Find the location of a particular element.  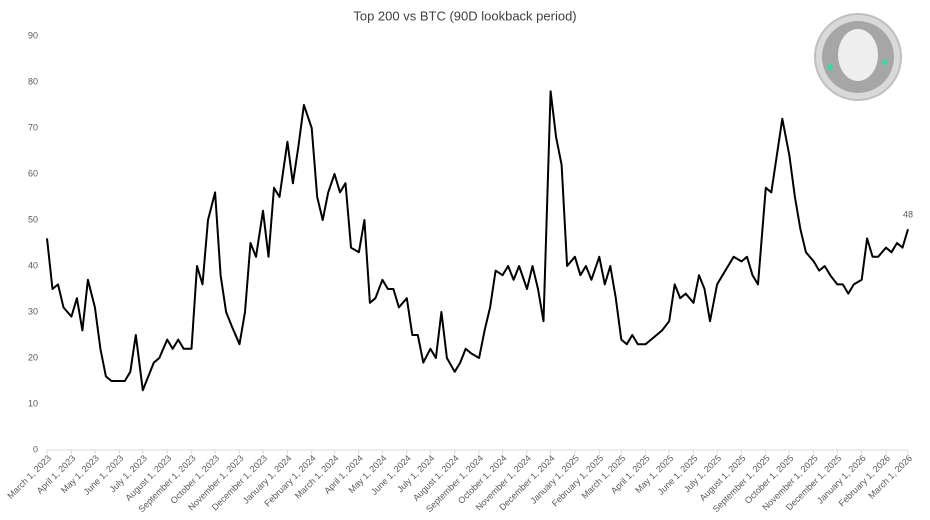

y-tick-label: 70 is located at coordinates (33, 127).